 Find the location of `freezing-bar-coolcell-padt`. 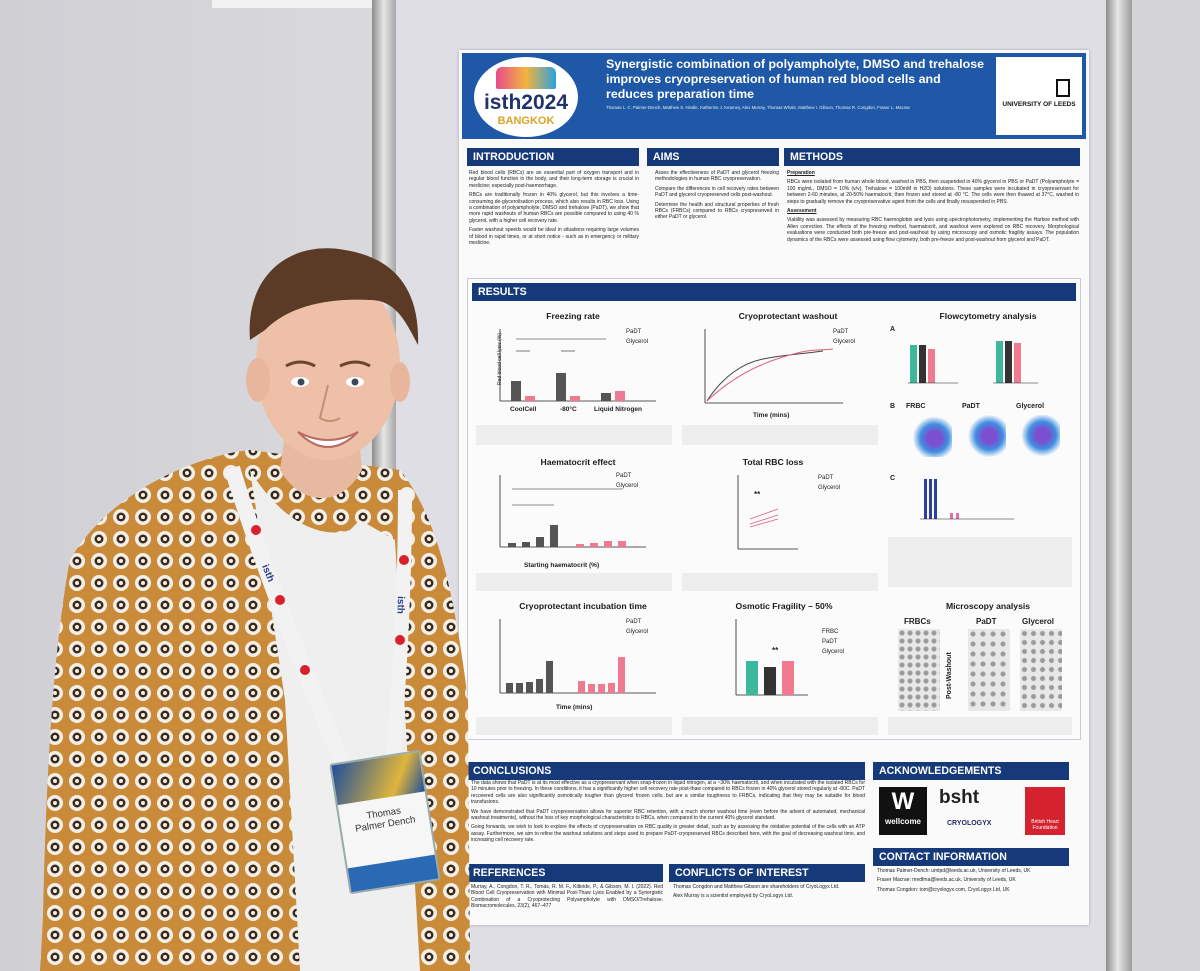

freezing-bar-coolcell-padt is located at coordinates (516, 391).